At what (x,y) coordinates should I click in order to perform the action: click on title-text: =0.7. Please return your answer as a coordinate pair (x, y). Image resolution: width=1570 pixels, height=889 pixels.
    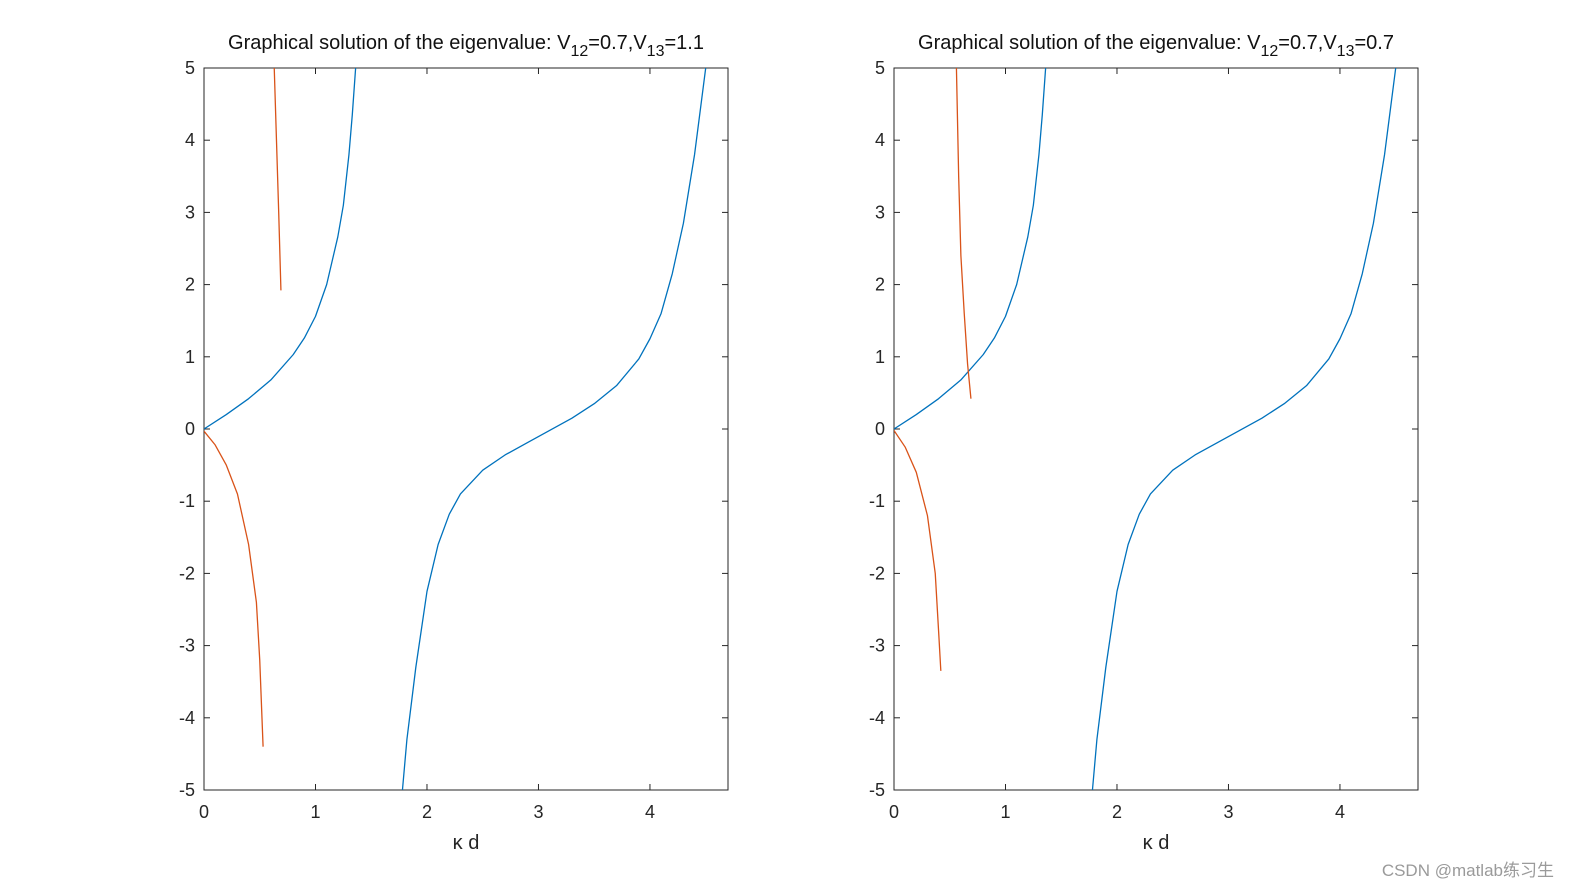
    Looking at the image, I should click on (1373, 43).